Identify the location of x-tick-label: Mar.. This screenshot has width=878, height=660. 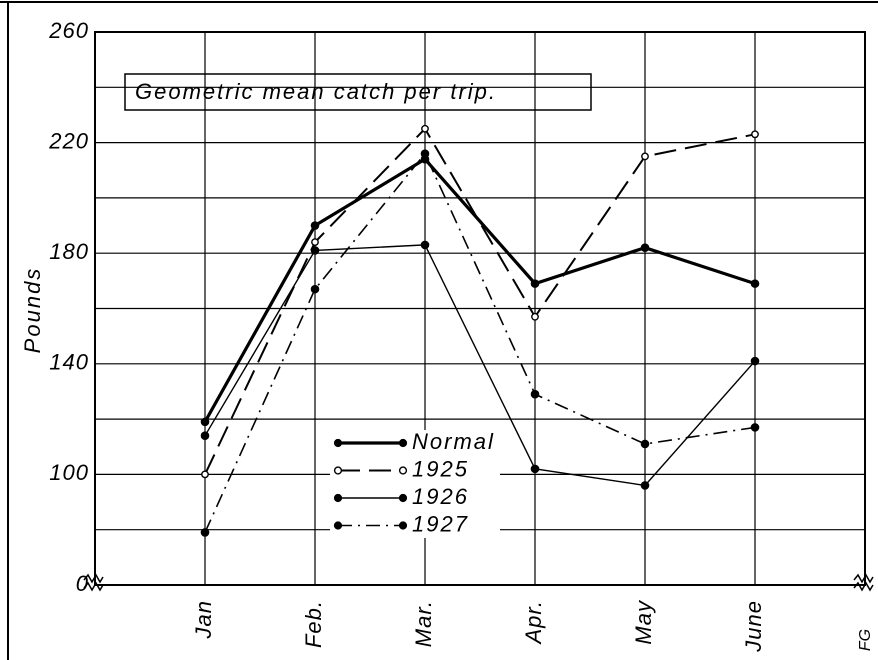
(423, 623).